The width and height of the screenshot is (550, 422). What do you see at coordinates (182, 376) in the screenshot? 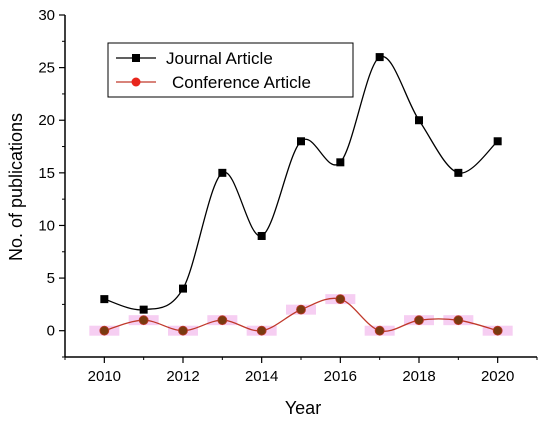
I see `x-tick-label: 2012` at bounding box center [182, 376].